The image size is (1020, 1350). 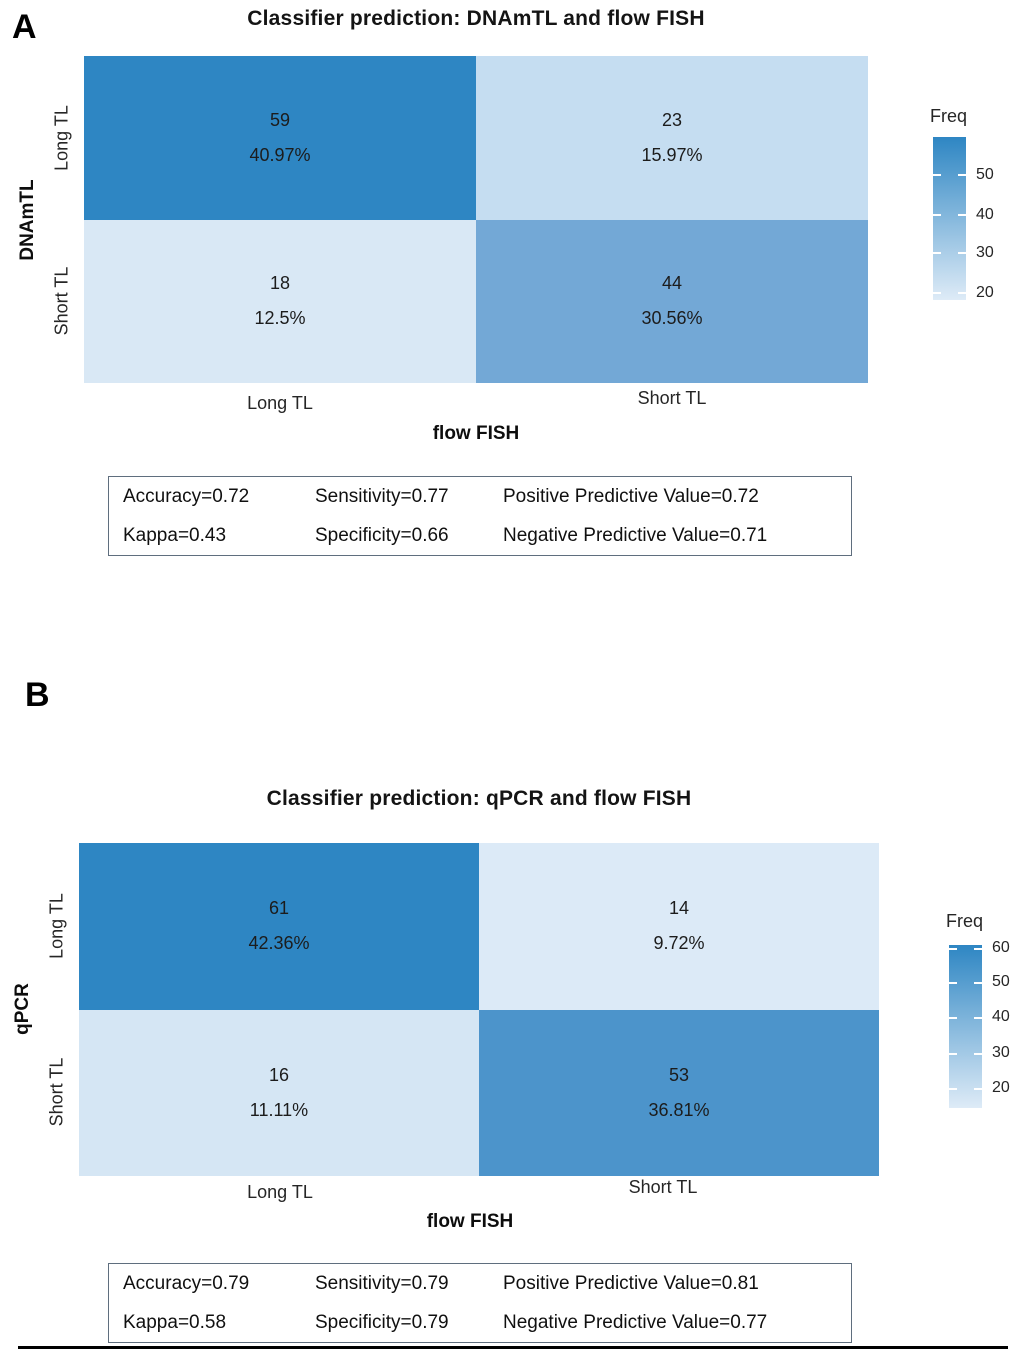 What do you see at coordinates (631, 1283) in the screenshot?
I see `stat-ppv: Positive Predictive Value=0.81` at bounding box center [631, 1283].